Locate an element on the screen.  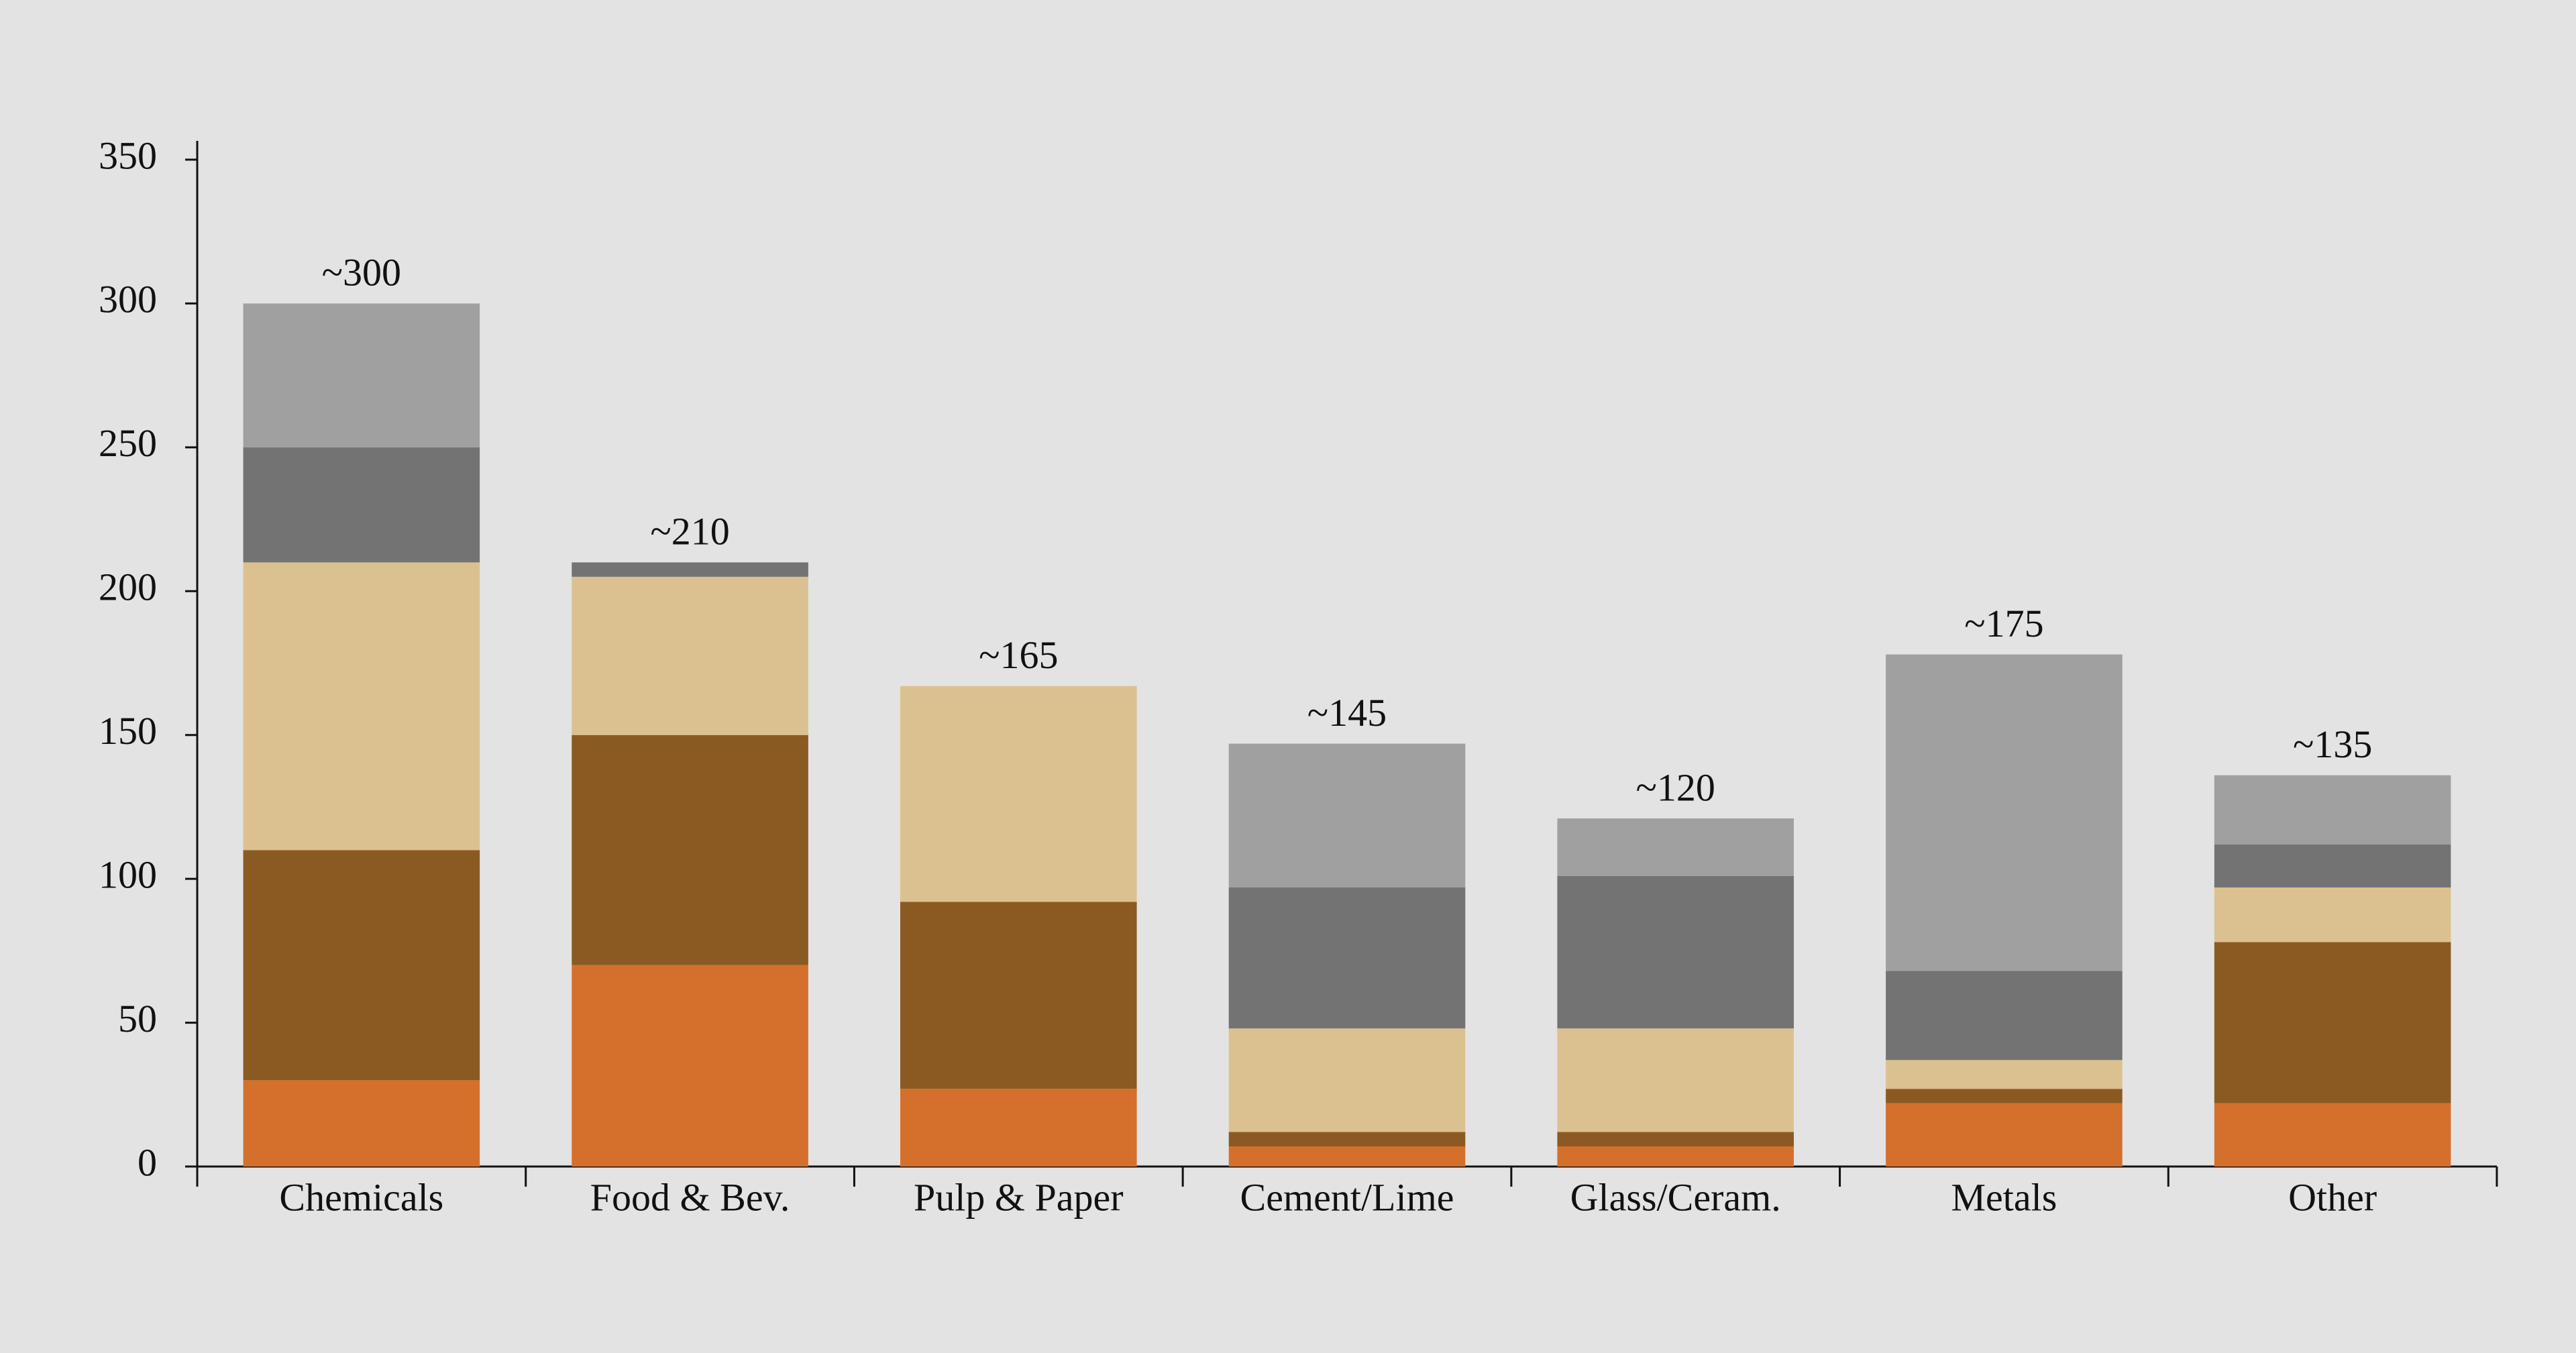
total-label: ~210 is located at coordinates (689, 531).